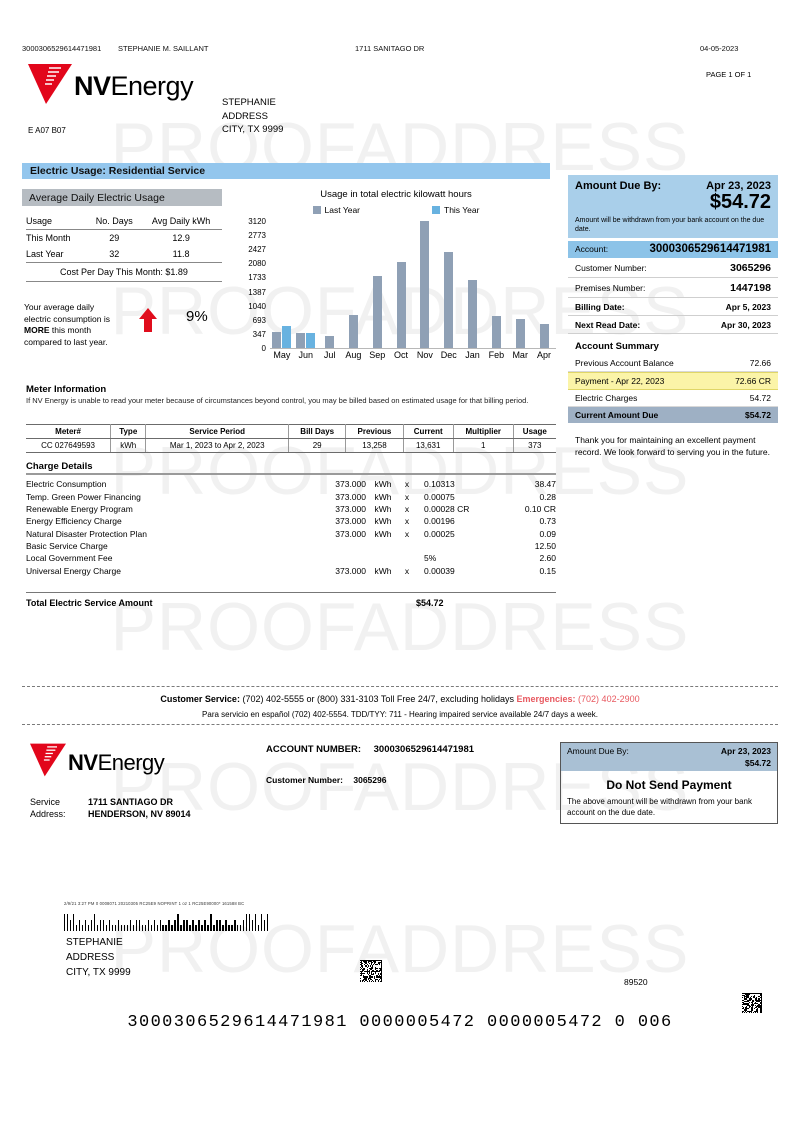  I want to click on charge-quantity, so click(335, 546).